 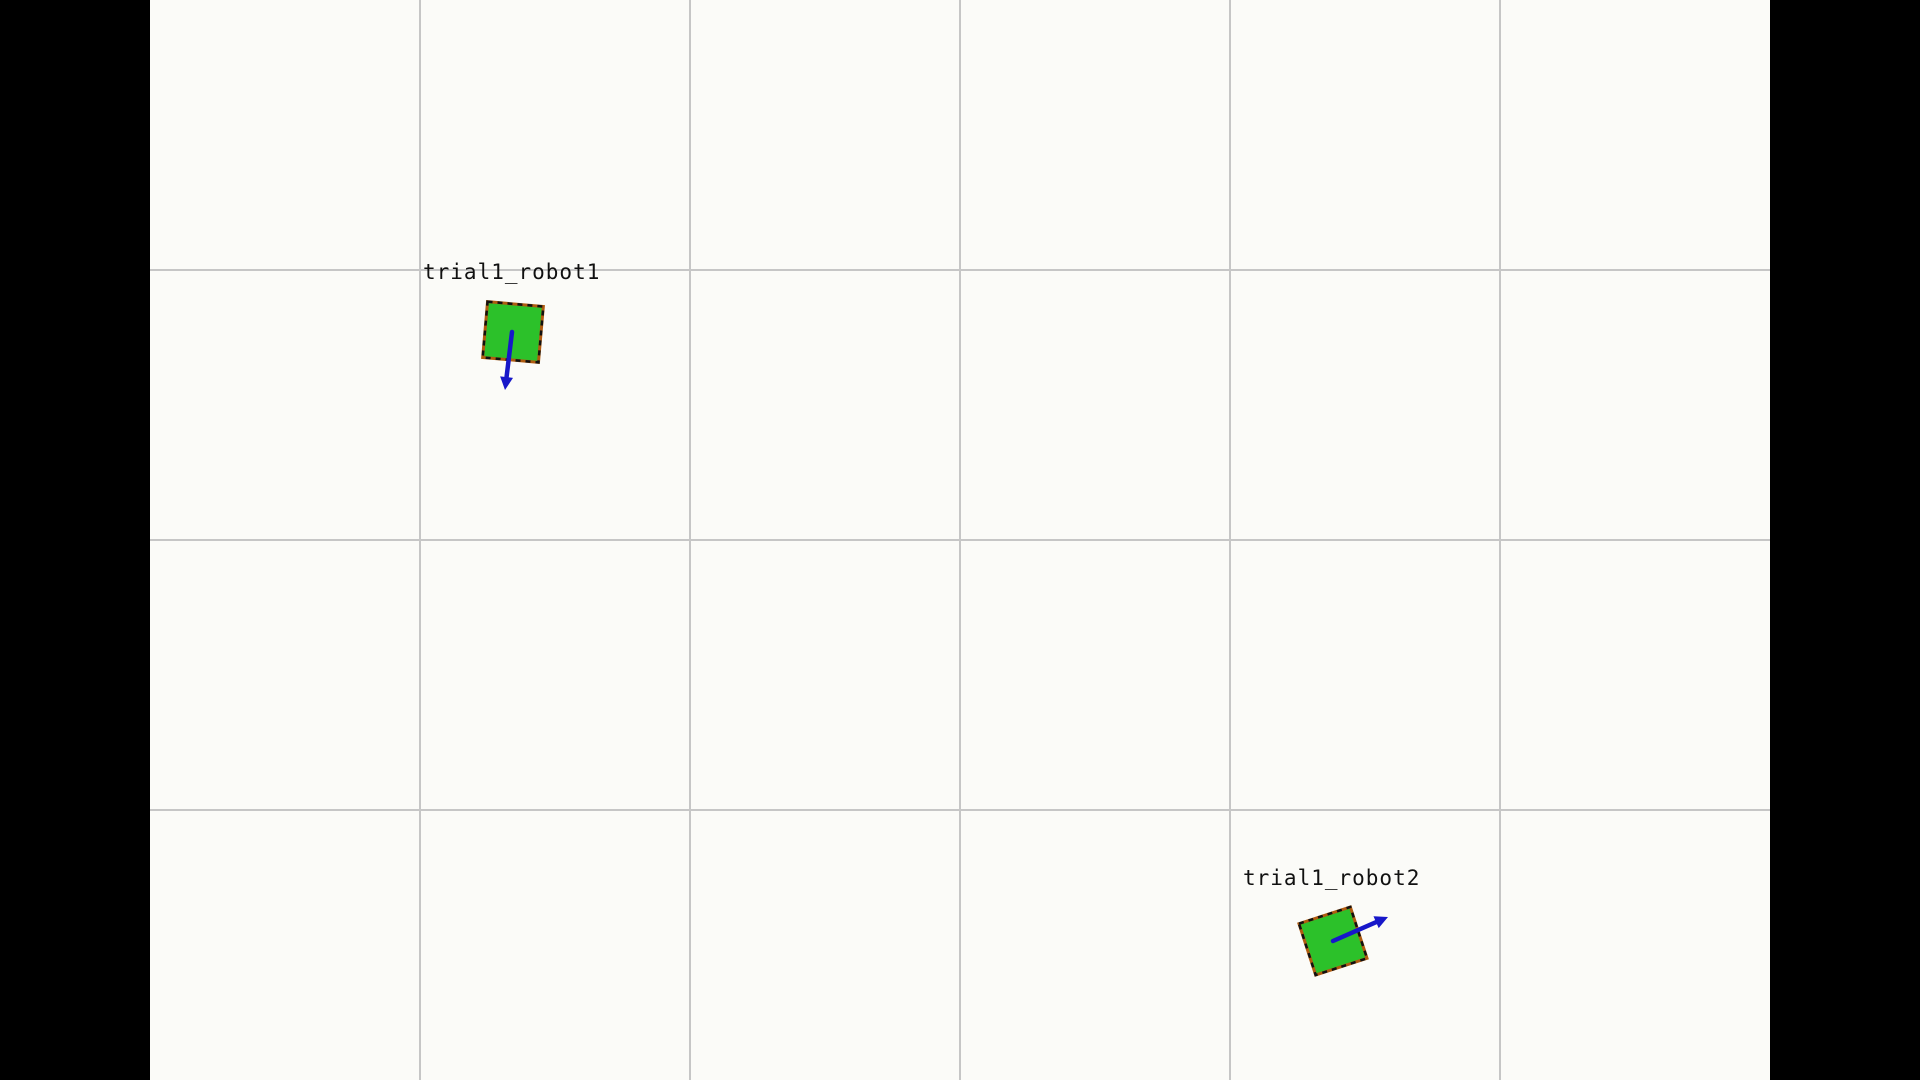 I want to click on letterbox-left, so click(x=75, y=540).